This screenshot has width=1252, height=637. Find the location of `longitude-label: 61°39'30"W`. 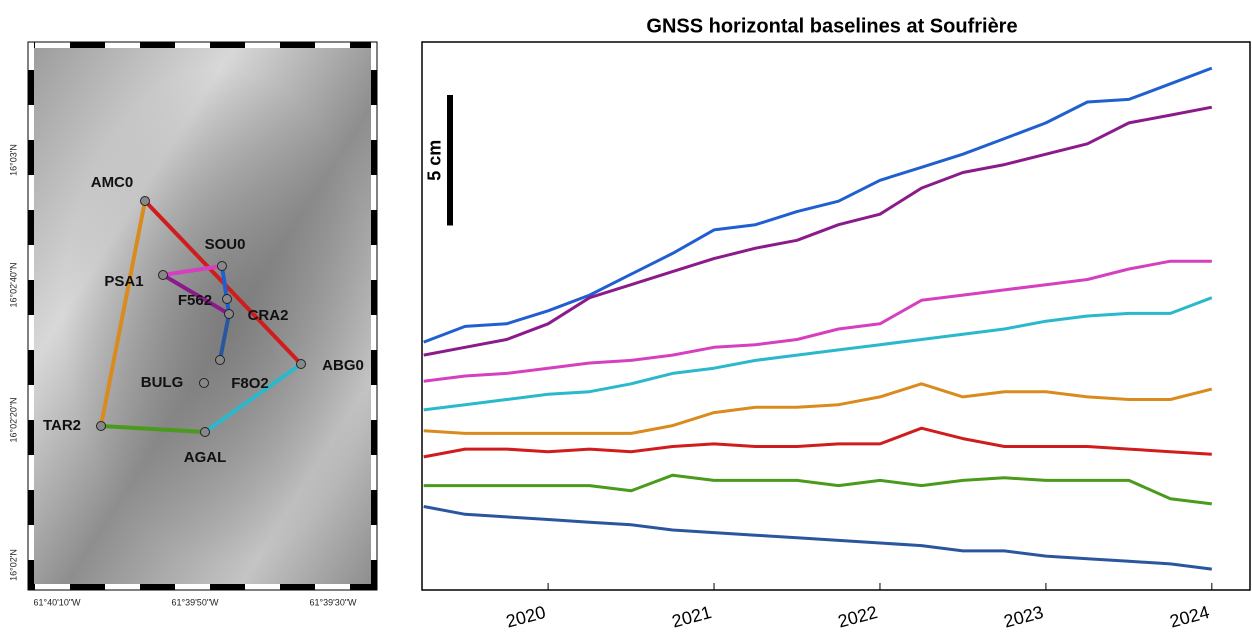

longitude-label: 61°39'30"W is located at coordinates (333, 602).